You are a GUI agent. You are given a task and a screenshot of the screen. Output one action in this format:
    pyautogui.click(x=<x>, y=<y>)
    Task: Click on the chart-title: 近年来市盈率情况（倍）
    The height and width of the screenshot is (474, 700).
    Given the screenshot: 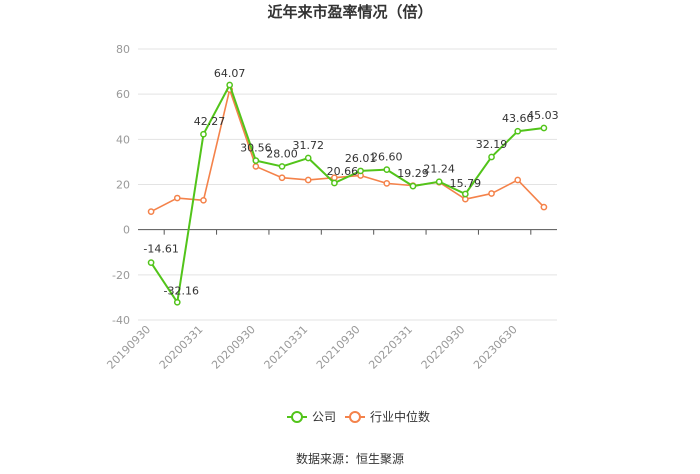 What is the action you would take?
    pyautogui.click(x=349, y=12)
    